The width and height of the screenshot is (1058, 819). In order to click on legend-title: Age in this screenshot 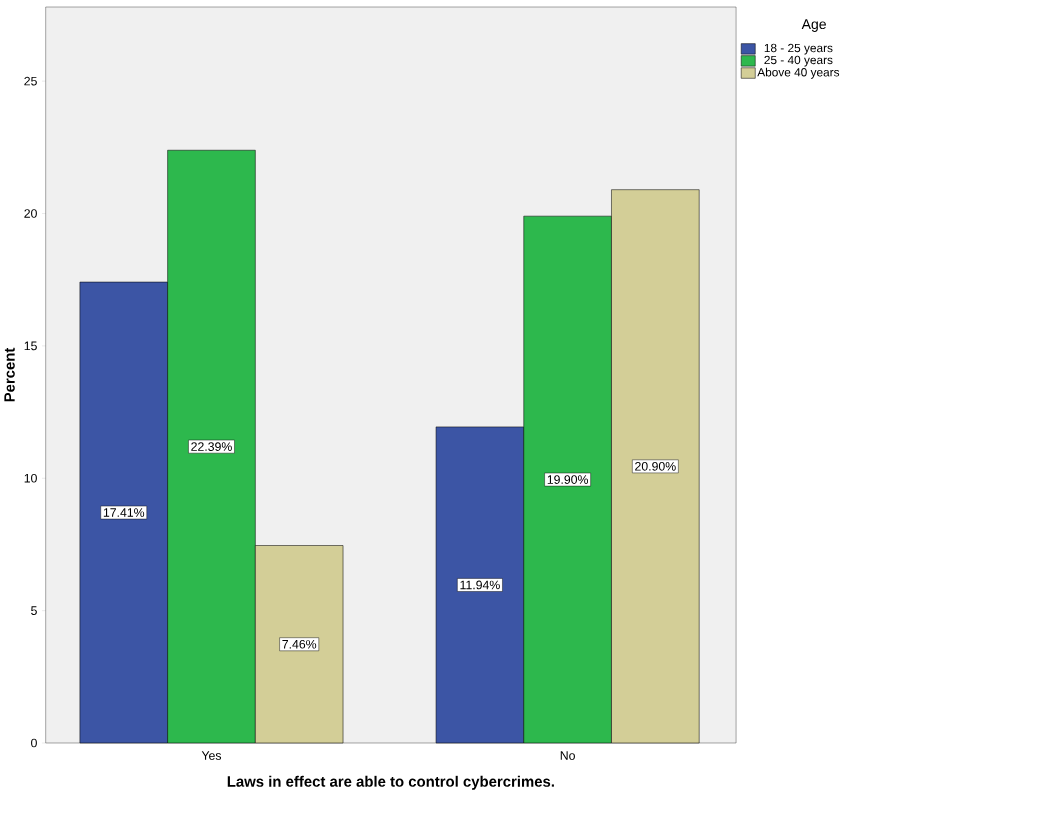, I will do `click(813, 25)`.